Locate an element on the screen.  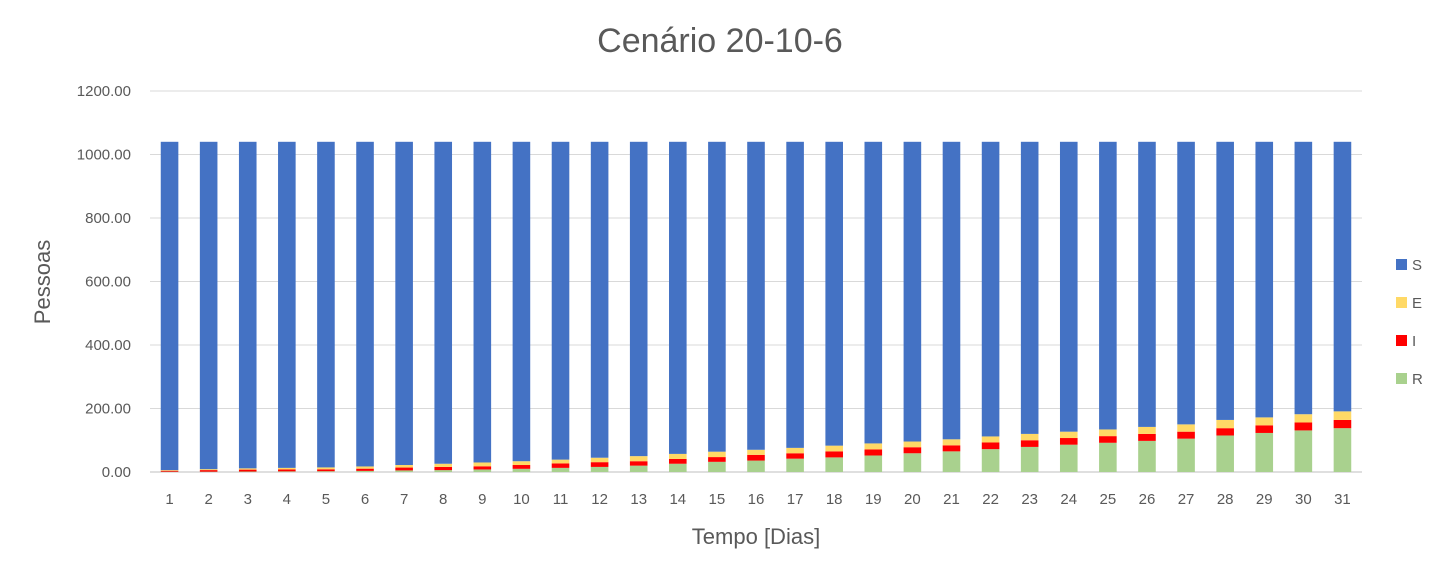
legend-swatch-i is located at coordinates (1401, 340).